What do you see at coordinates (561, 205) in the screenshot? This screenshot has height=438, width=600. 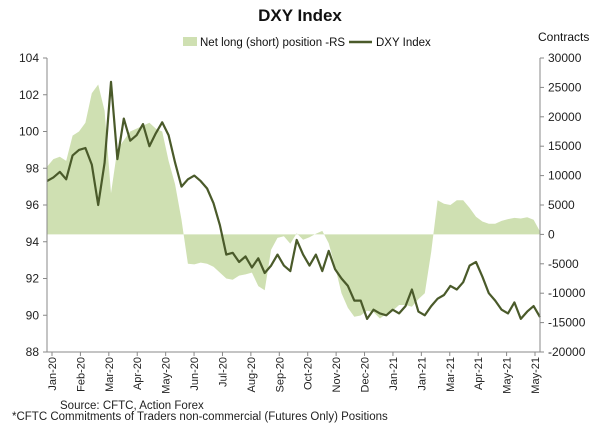 I see `right-tick-label: 5000` at bounding box center [561, 205].